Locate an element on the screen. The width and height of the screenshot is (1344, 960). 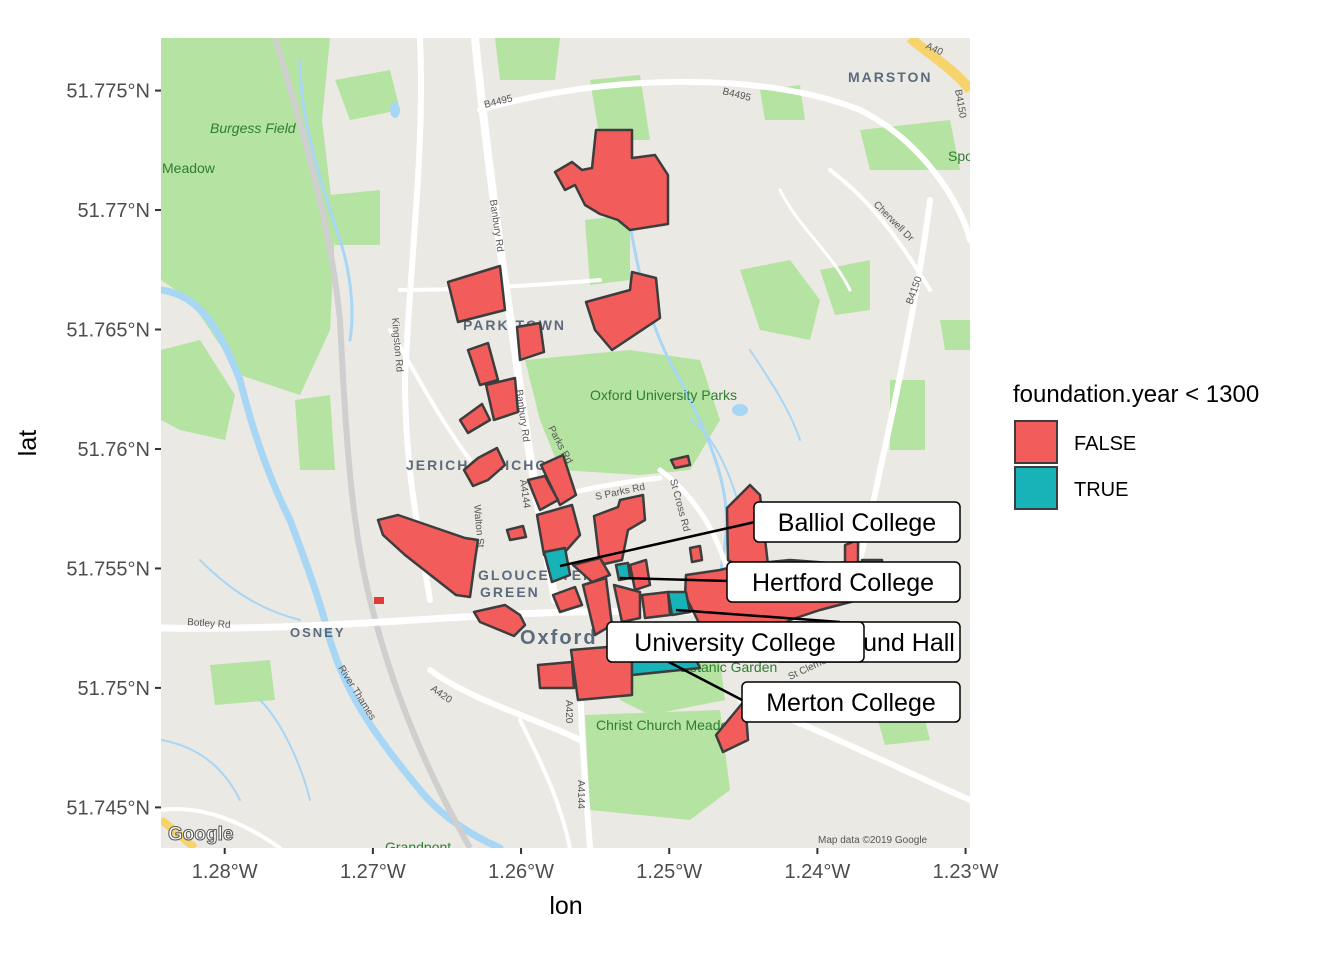
legend: foundation.year < 1300 FALSE TRUE is located at coordinates (1136, 445).